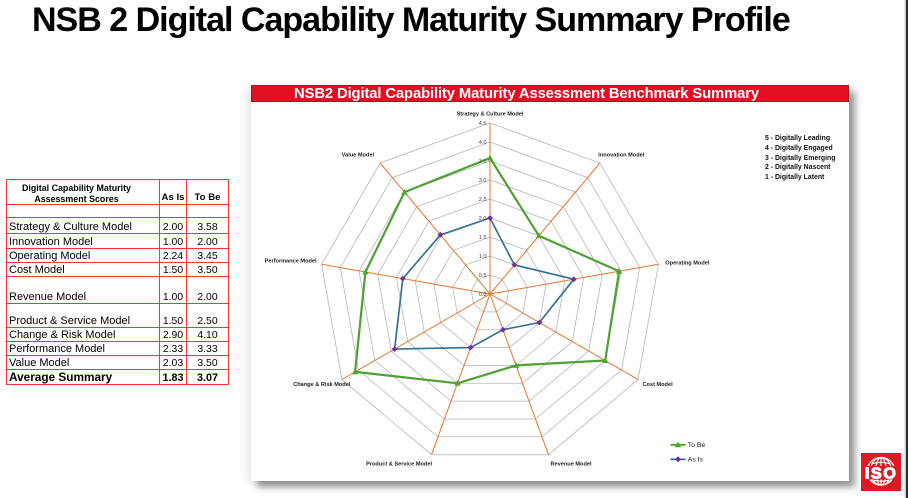 This screenshot has width=908, height=498. Describe the element at coordinates (483, 162) in the screenshot. I see `svg-text: 3.5` at that location.